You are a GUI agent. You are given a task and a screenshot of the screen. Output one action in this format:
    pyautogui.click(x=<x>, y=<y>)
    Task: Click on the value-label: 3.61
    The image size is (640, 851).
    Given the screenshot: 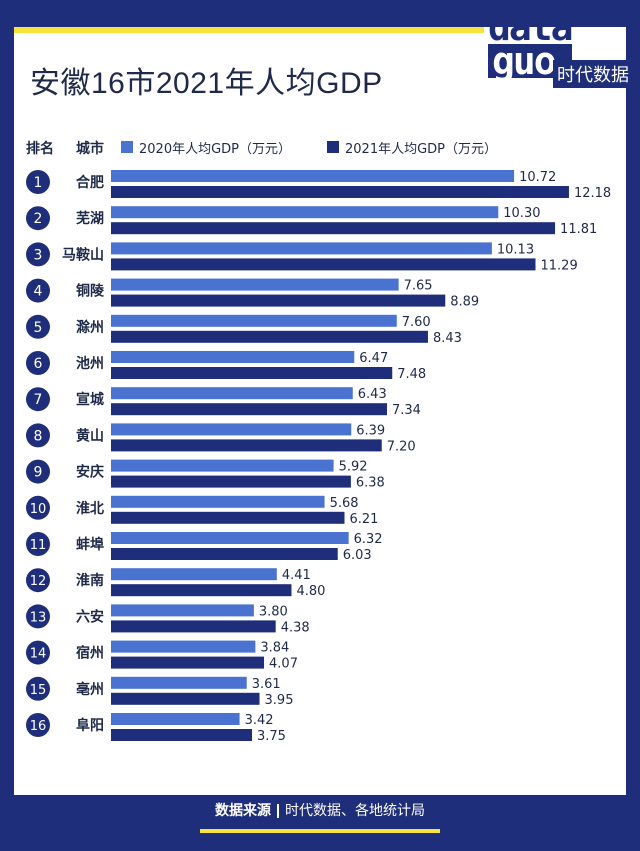 What is the action you would take?
    pyautogui.click(x=266, y=684)
    